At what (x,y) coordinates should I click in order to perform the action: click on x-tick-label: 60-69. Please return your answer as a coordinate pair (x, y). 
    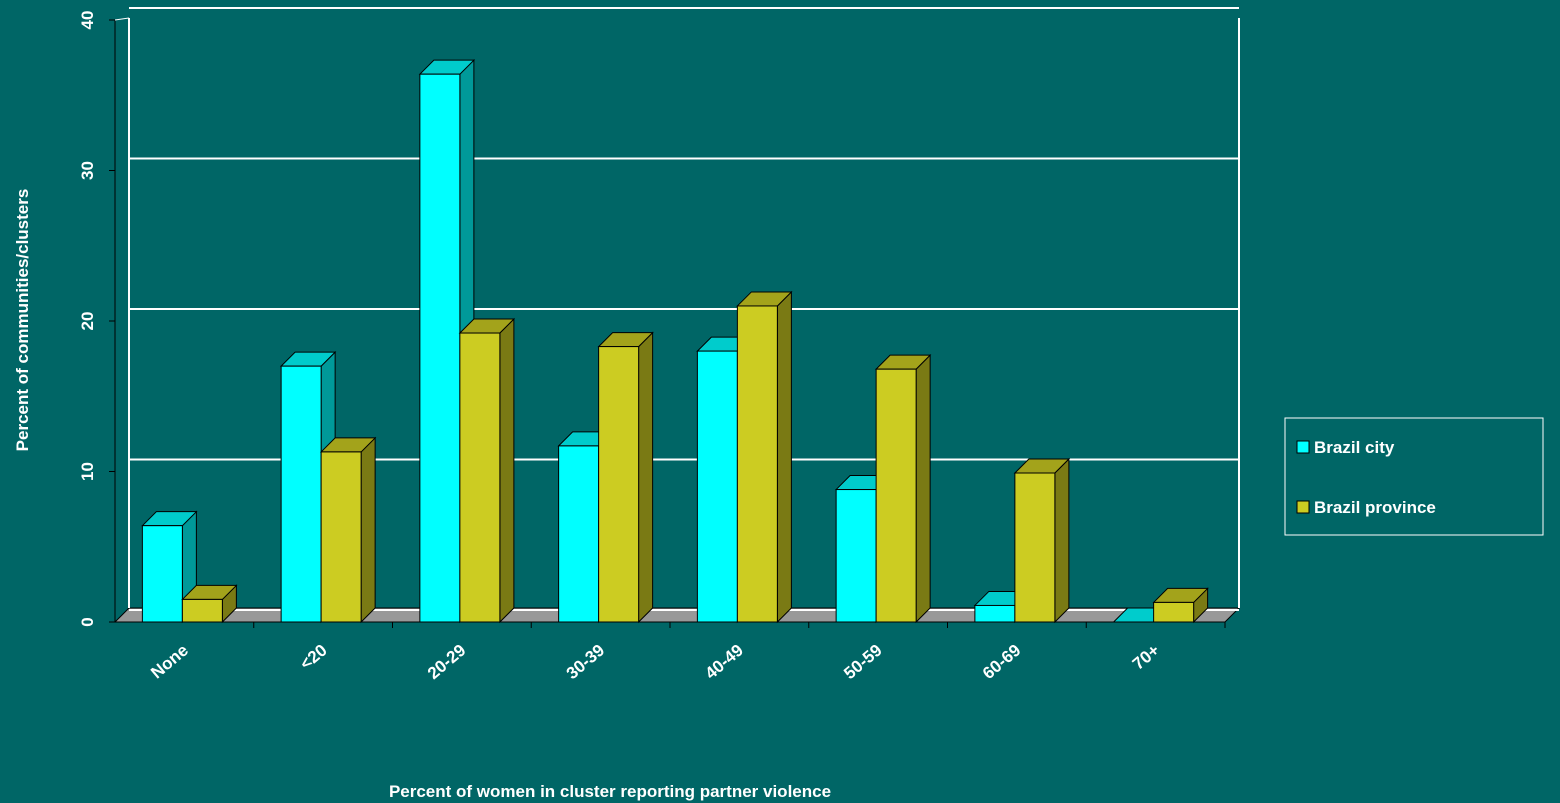
    Looking at the image, I should click on (1002, 662).